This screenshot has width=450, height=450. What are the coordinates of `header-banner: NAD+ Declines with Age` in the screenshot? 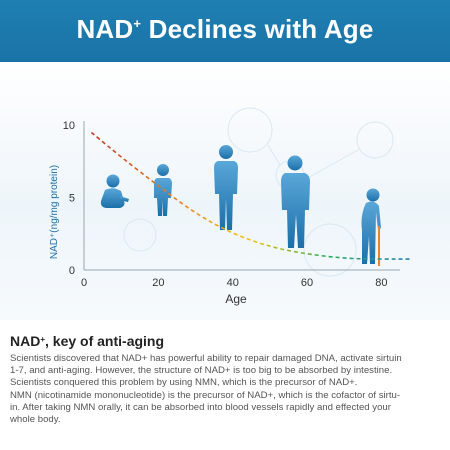 It's located at (225, 31).